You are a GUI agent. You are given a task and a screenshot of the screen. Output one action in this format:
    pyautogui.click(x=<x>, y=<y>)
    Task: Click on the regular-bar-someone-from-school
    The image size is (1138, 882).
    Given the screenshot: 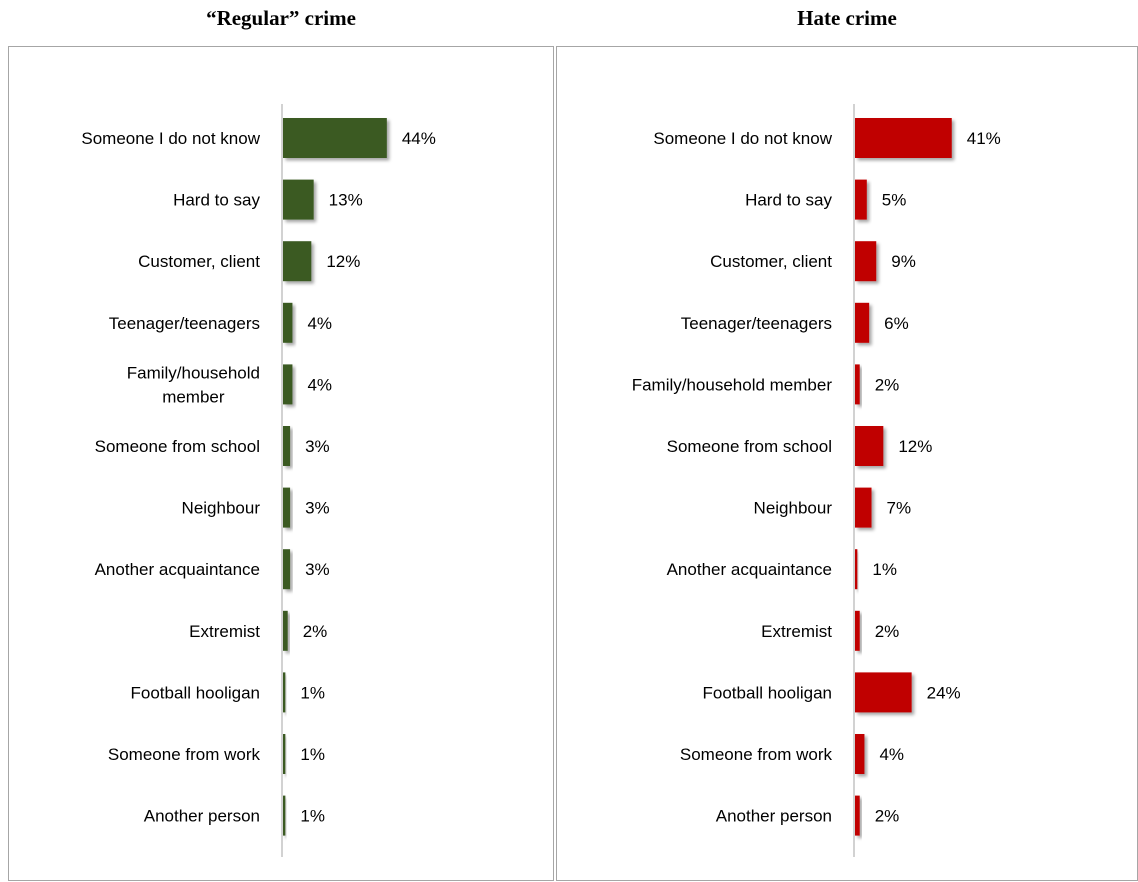 What is the action you would take?
    pyautogui.click(x=287, y=446)
    